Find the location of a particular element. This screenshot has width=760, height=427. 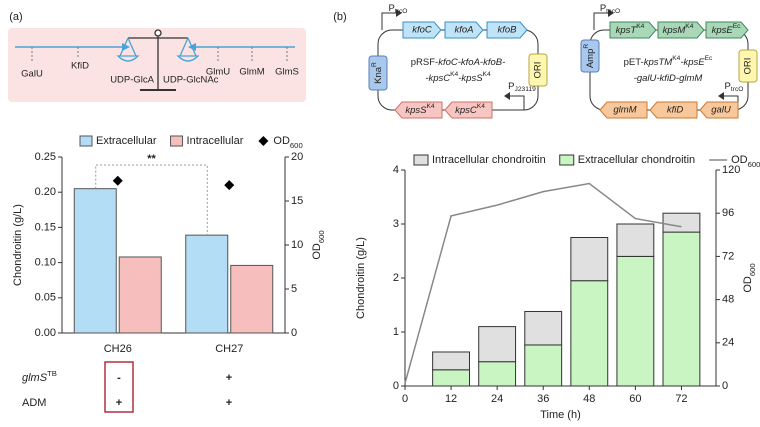

od-point is located at coordinates (229, 185).